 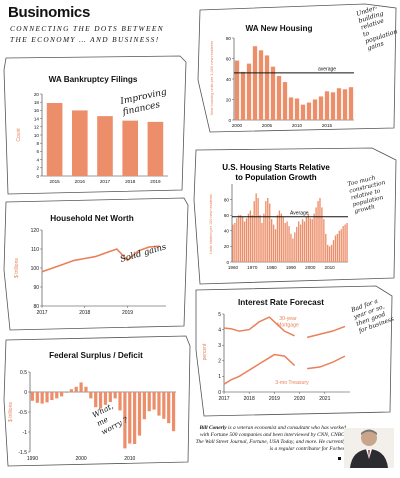 I want to click on starts-population-xtick-label: 1990, so click(x=291, y=267).